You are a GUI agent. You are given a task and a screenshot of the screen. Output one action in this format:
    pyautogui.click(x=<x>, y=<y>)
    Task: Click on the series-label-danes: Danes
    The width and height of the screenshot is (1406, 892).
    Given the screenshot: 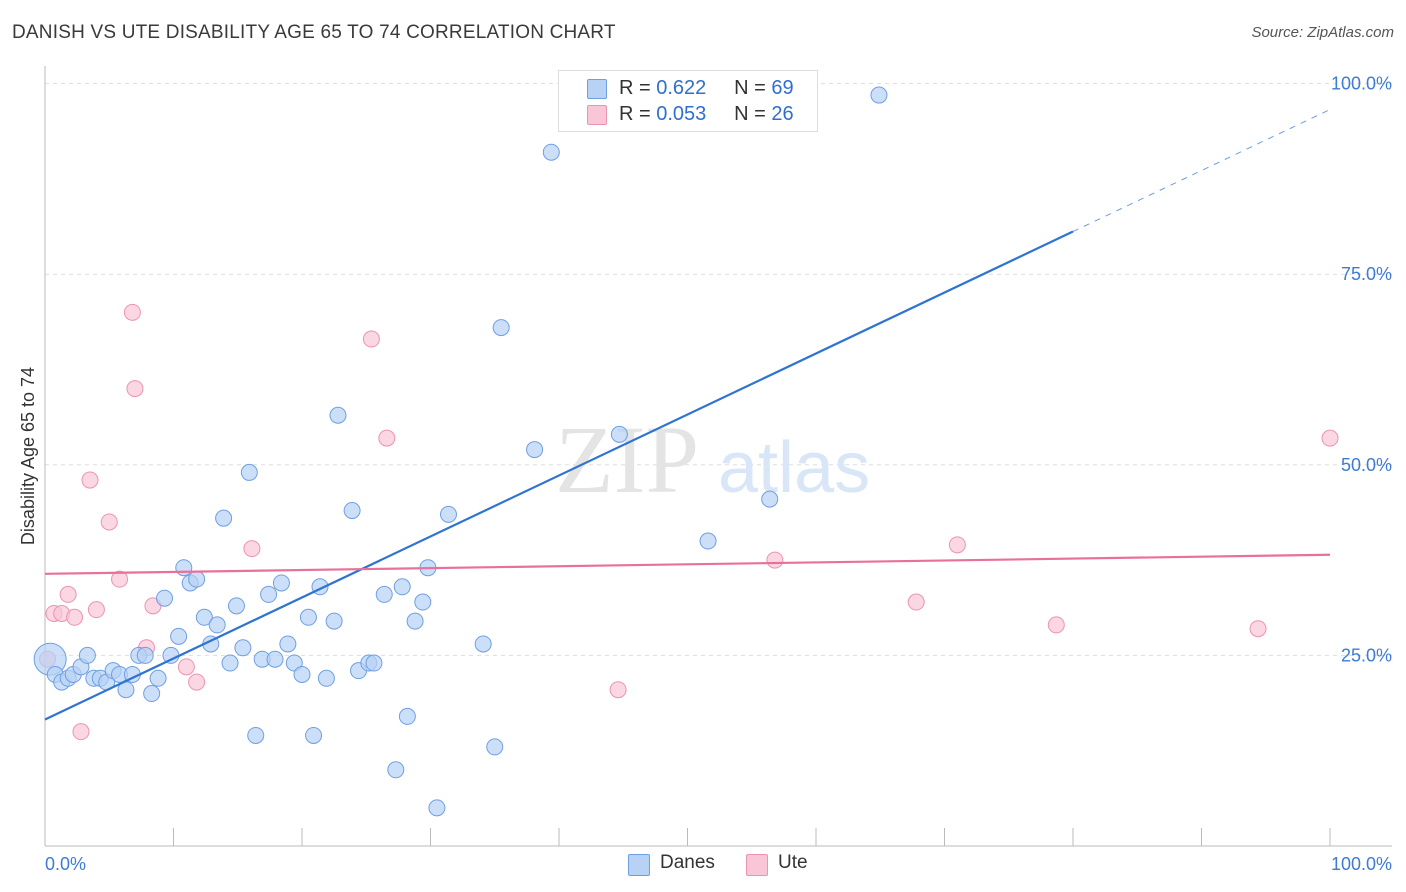 What is the action you would take?
    pyautogui.click(x=687, y=862)
    